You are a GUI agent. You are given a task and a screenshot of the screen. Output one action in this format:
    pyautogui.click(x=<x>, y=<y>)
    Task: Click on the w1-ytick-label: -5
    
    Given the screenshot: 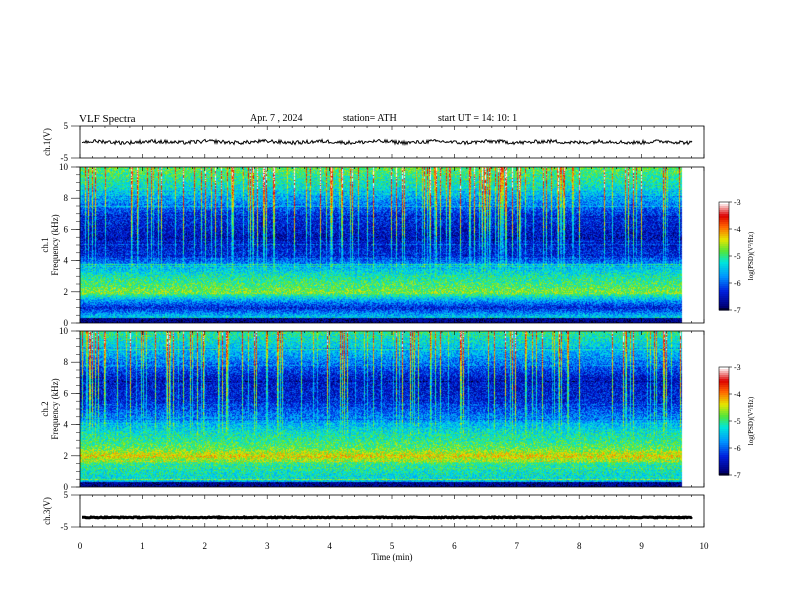 What is the action you would take?
    pyautogui.click(x=65, y=158)
    